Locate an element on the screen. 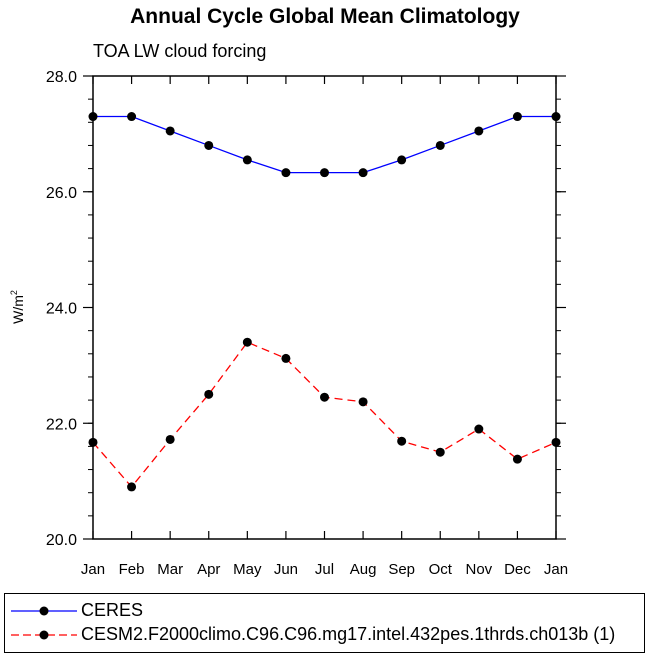 The height and width of the screenshot is (660, 649). y-tick-label: 22.0 is located at coordinates (61, 424).